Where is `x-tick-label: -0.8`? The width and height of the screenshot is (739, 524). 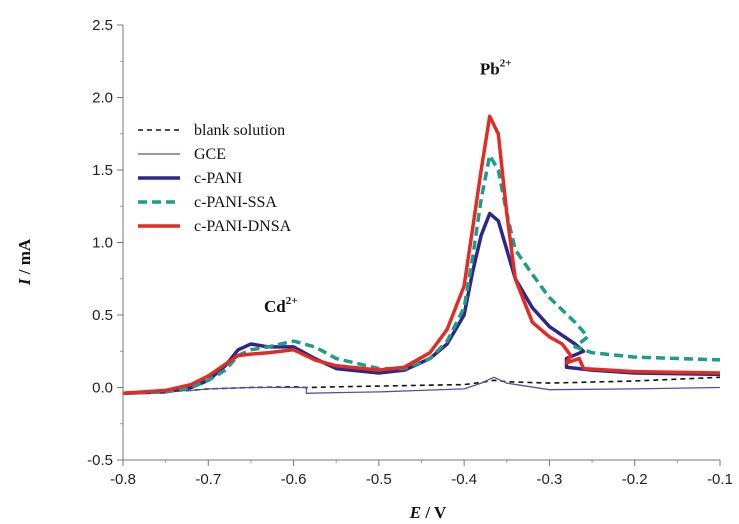 x-tick-label: -0.8 is located at coordinates (123, 479).